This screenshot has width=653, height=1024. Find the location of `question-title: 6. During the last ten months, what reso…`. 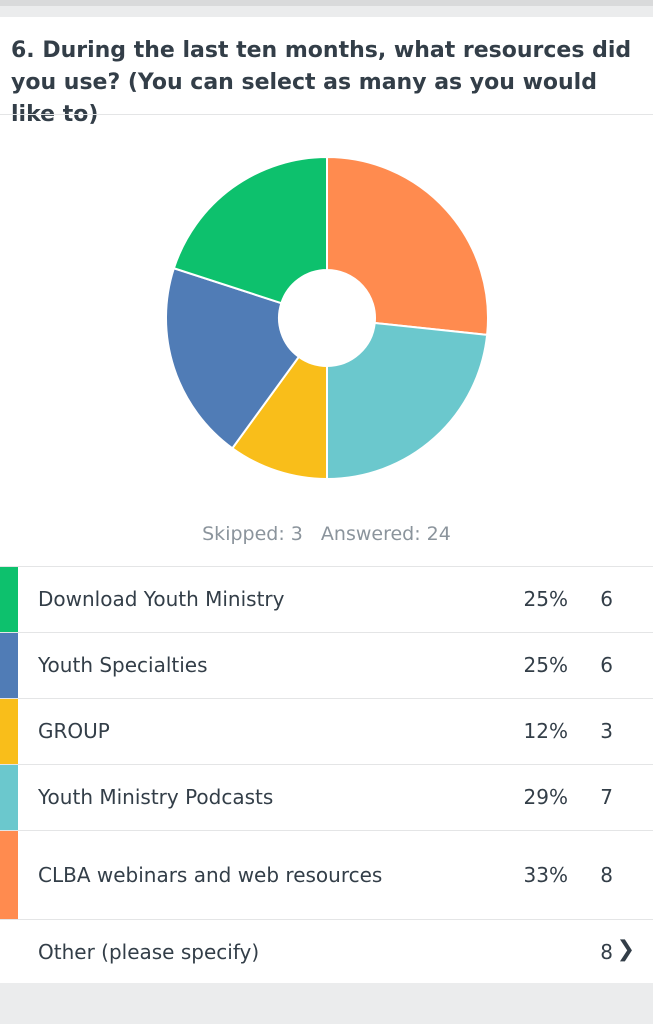

question-title: 6. During the last ten months, what reso… is located at coordinates (321, 82).